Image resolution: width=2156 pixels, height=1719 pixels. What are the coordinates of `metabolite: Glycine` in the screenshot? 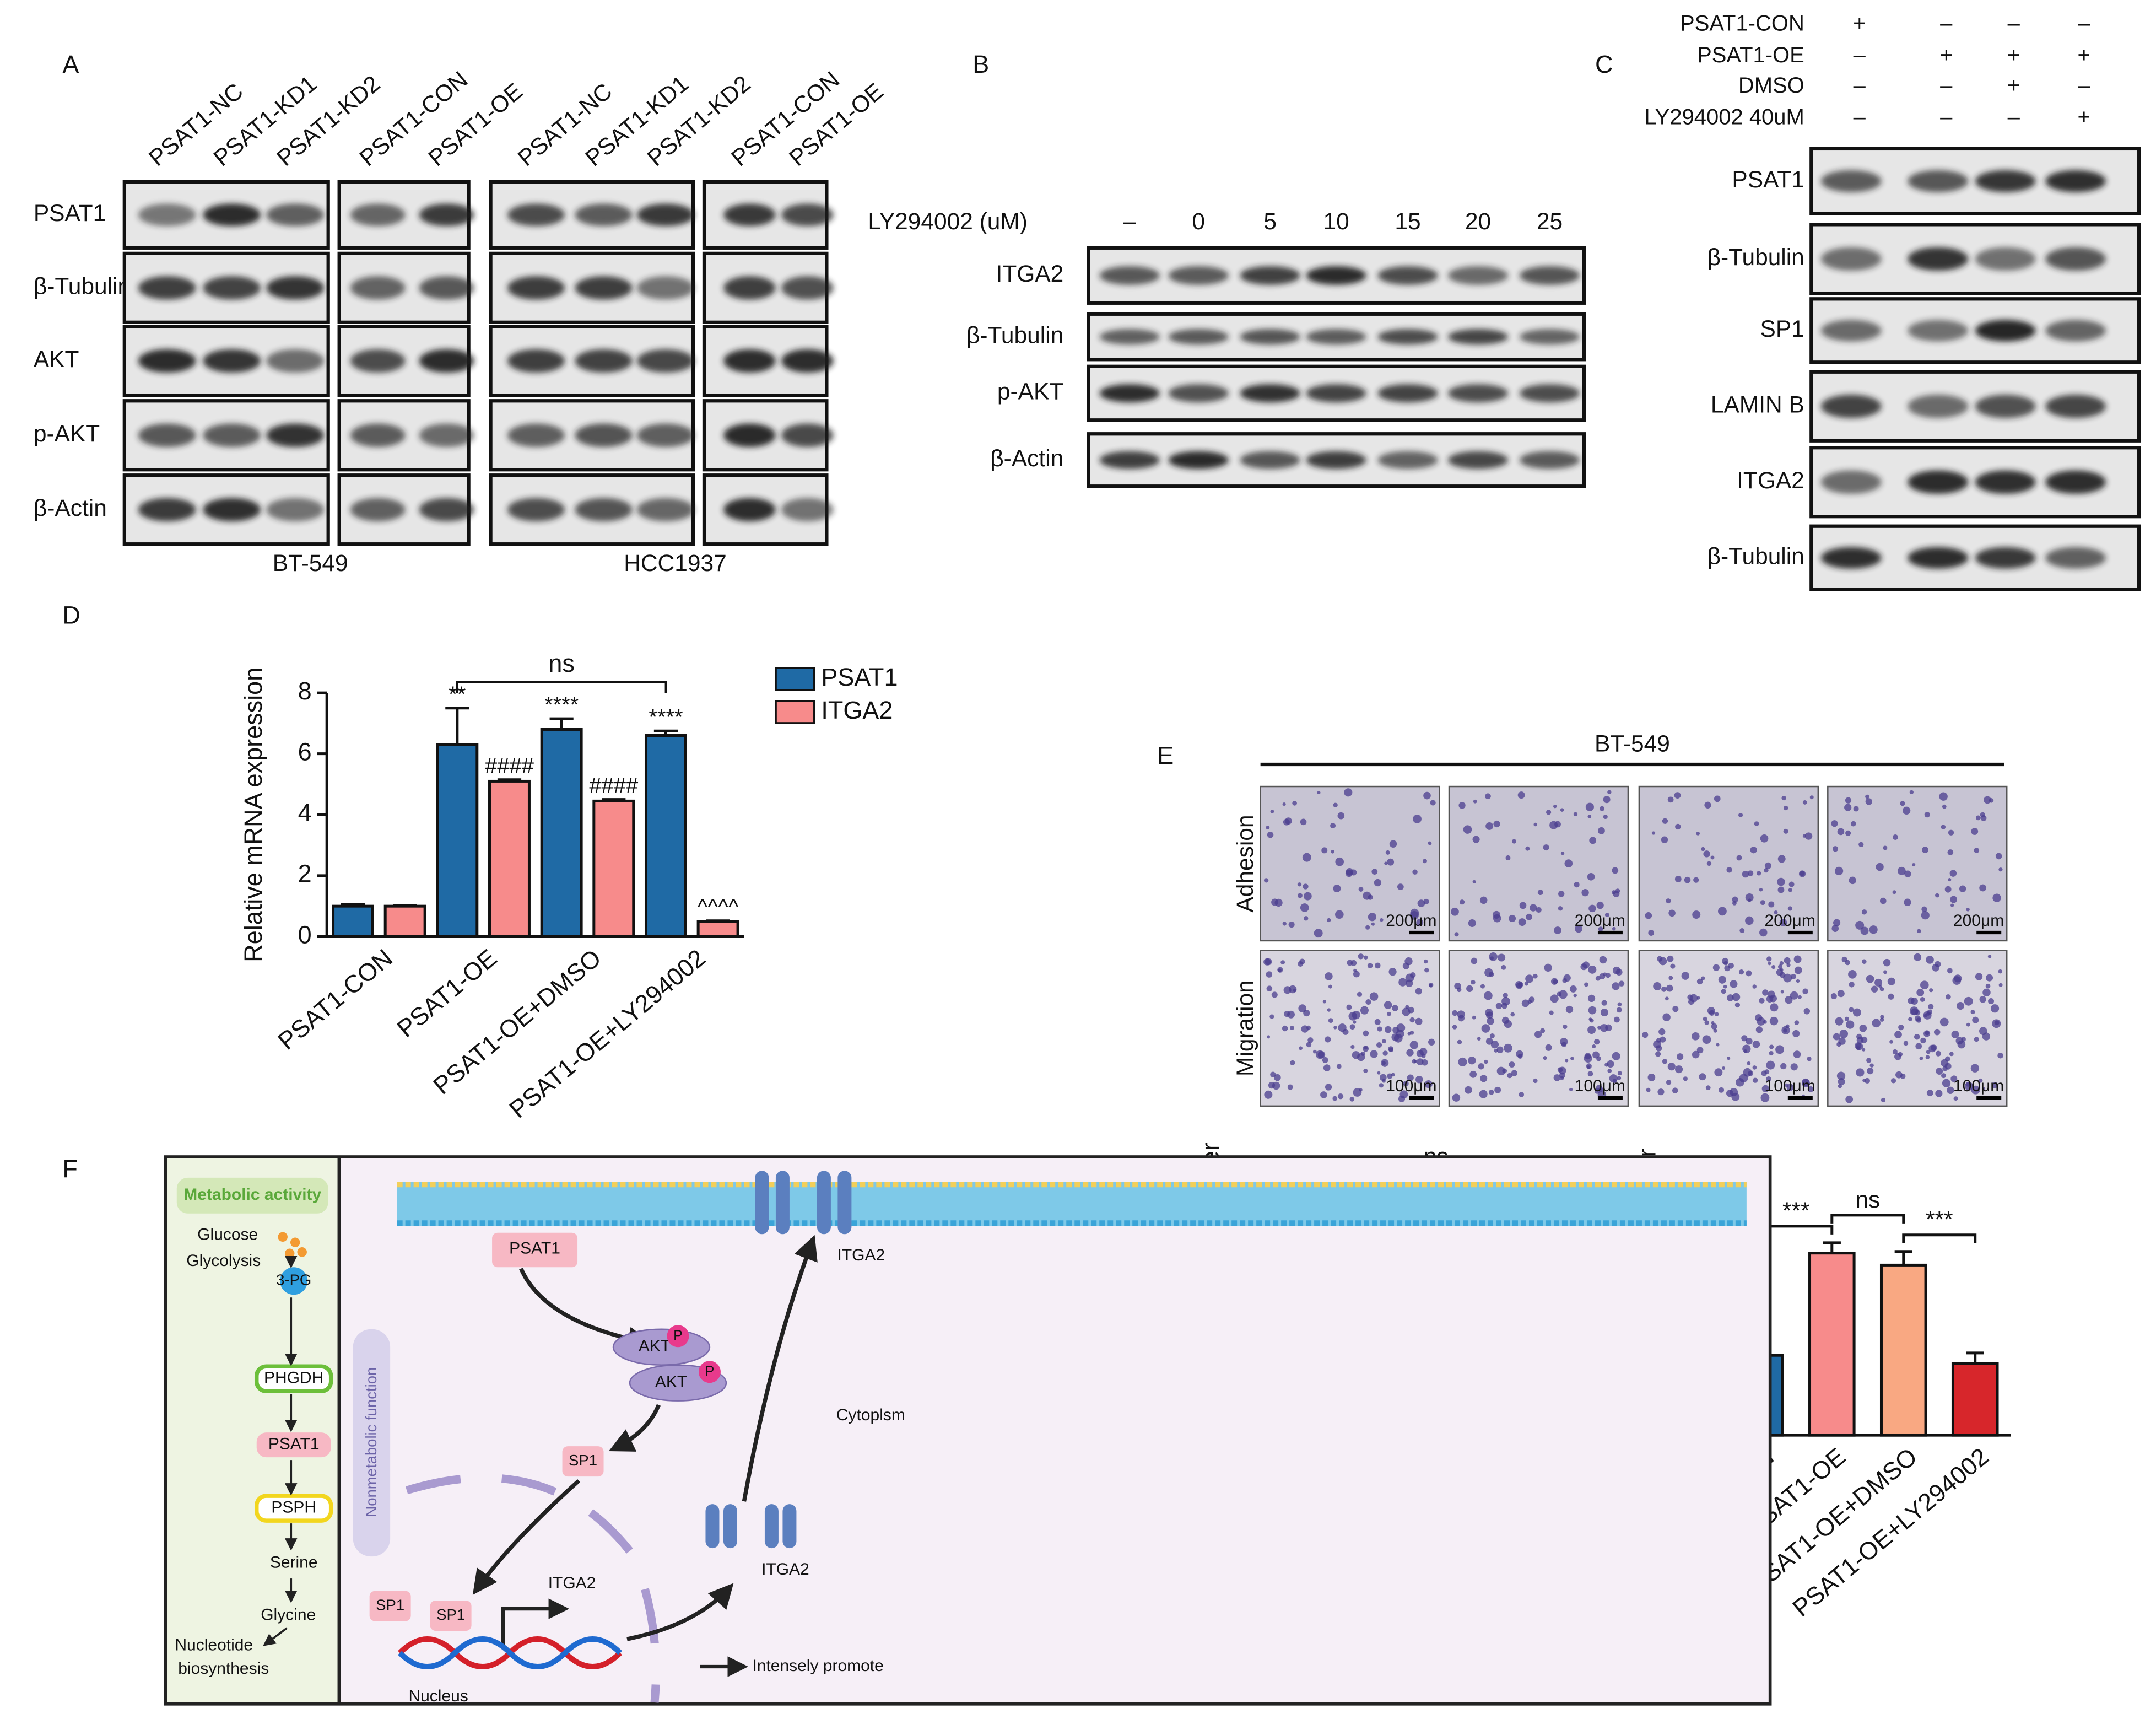 It's located at (288, 1615).